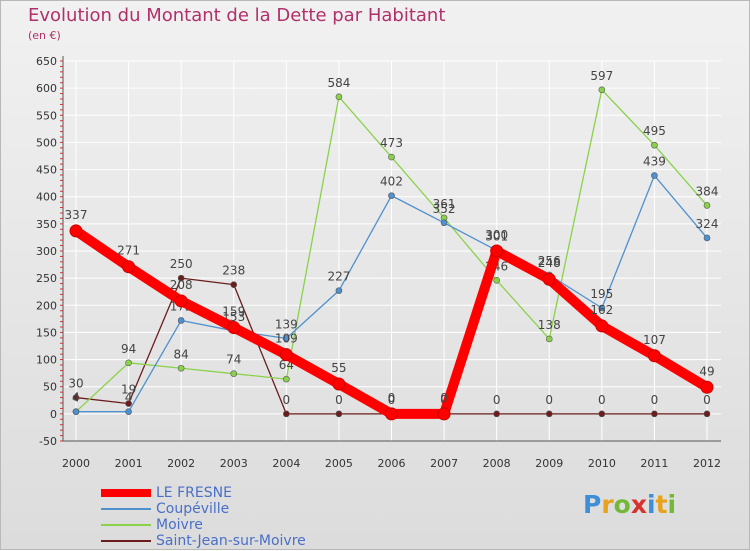 This screenshot has height=551, width=750. Describe the element at coordinates (194, 493) in the screenshot. I see `legend-label: LE FRESNE` at that location.